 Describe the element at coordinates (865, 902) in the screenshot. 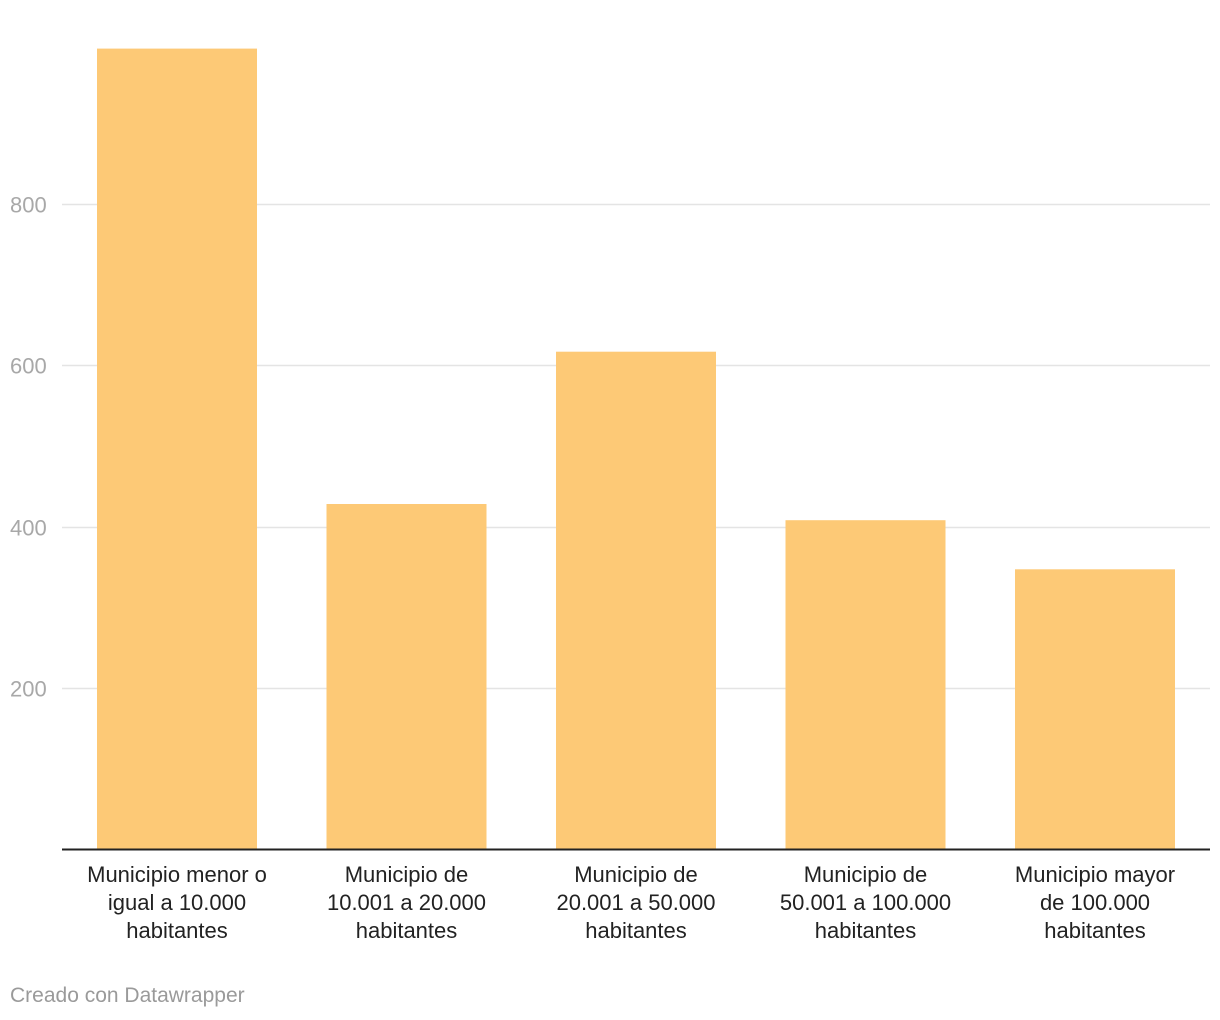

I see `x-category-label: Municipio de 50.001 a 100.000 habitantes` at that location.